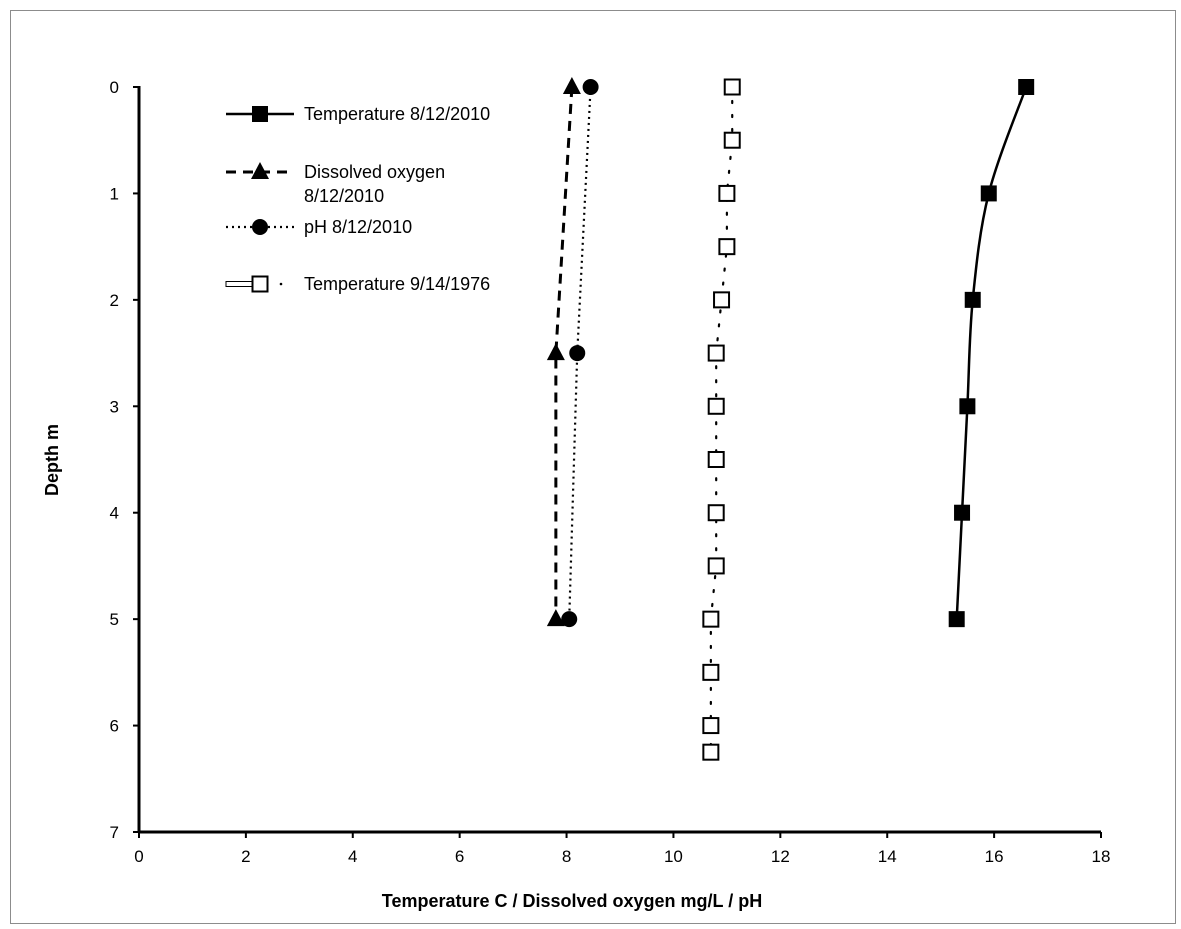 The width and height of the screenshot is (1181, 929). Describe the element at coordinates (673, 856) in the screenshot. I see `x-tick-label: 10` at that location.